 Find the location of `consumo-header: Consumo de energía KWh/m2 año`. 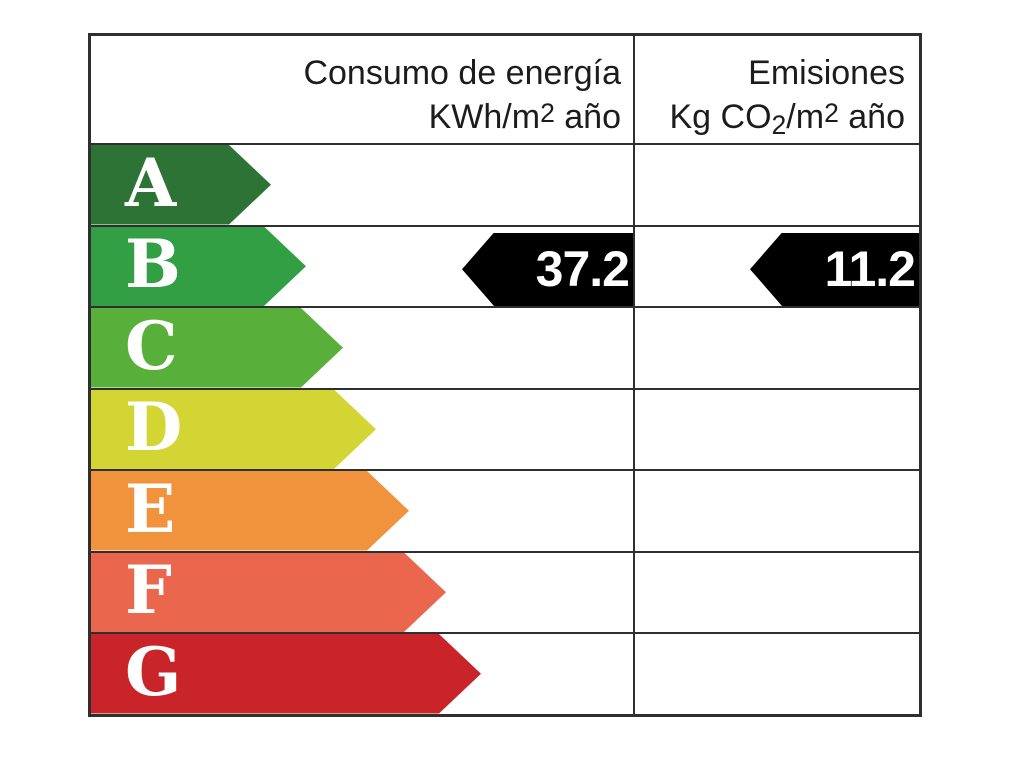

consumo-header: Consumo de energía KWh/m2 año is located at coordinates (363, 89).